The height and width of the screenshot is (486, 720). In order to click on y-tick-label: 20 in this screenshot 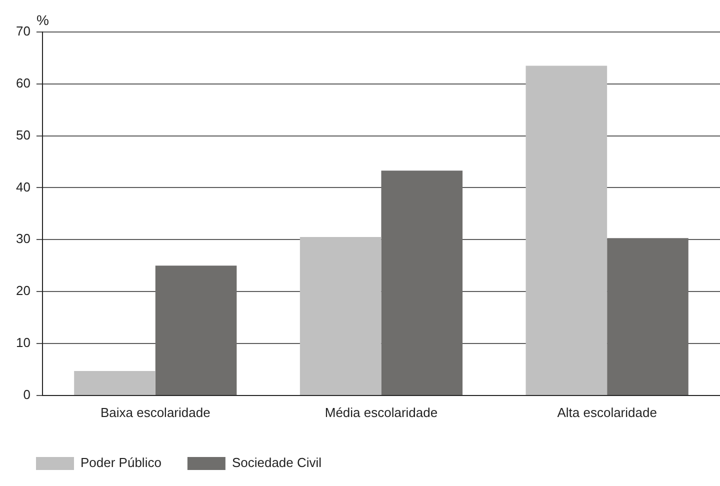, I will do `click(23, 290)`.